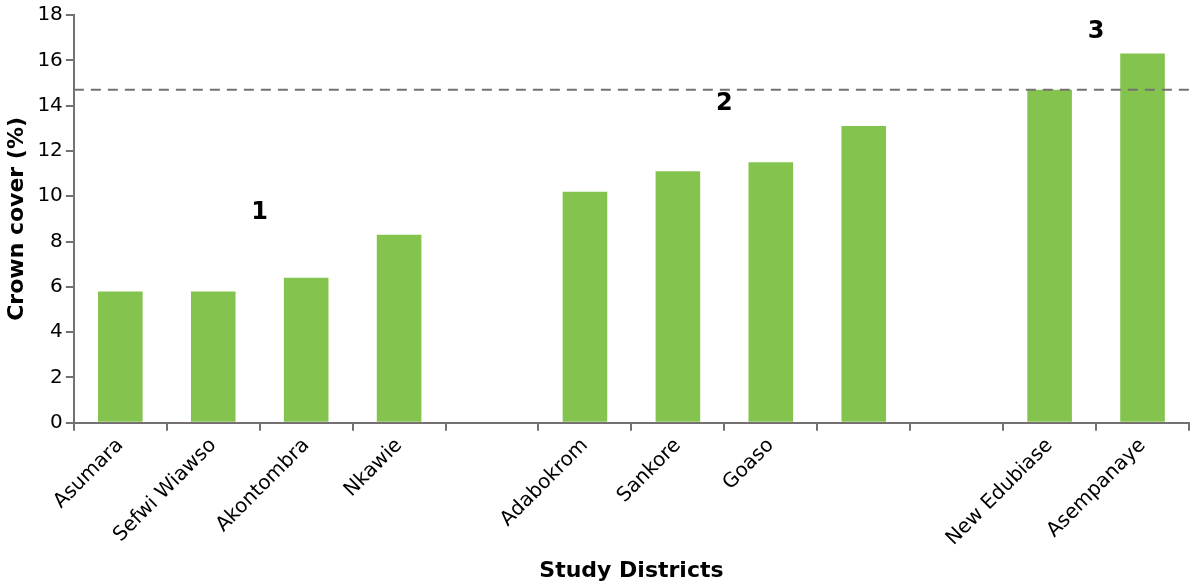 This screenshot has width=1195, height=588. I want to click on x-axis-title: Study Districts, so click(631, 569).